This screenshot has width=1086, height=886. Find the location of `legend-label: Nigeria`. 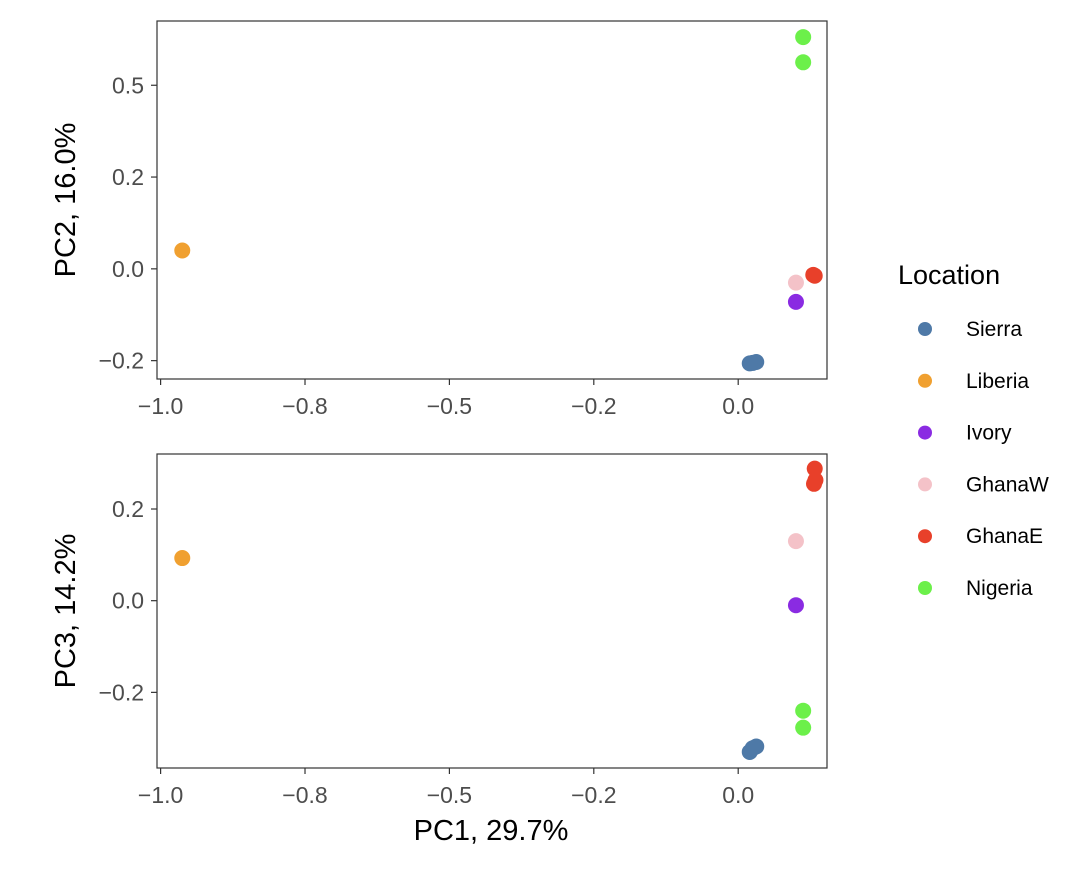

legend-label: Nigeria is located at coordinates (999, 588).